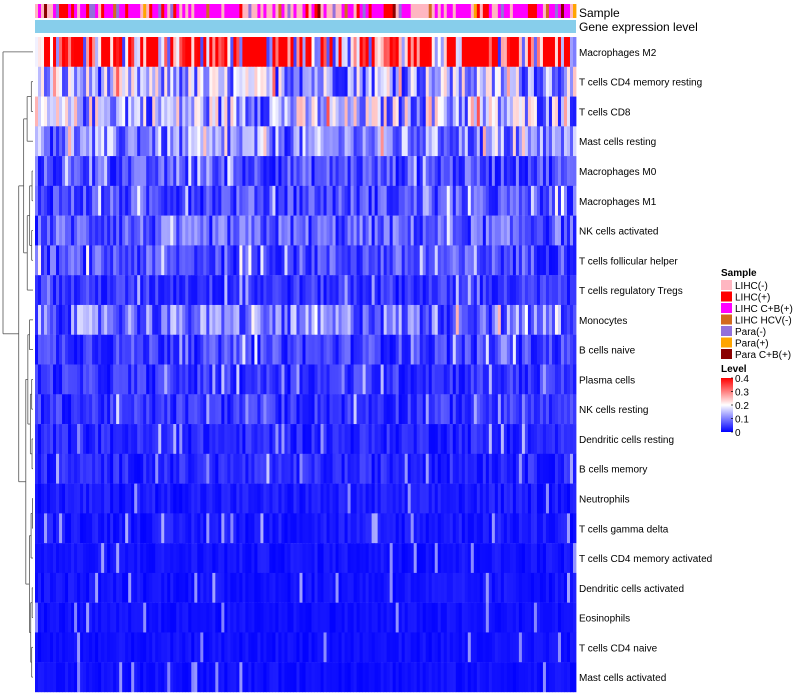 This screenshot has height=700, width=800. Describe the element at coordinates (735, 401) in the screenshot. I see `level-legend: Level 0.40.30.20.10` at that location.